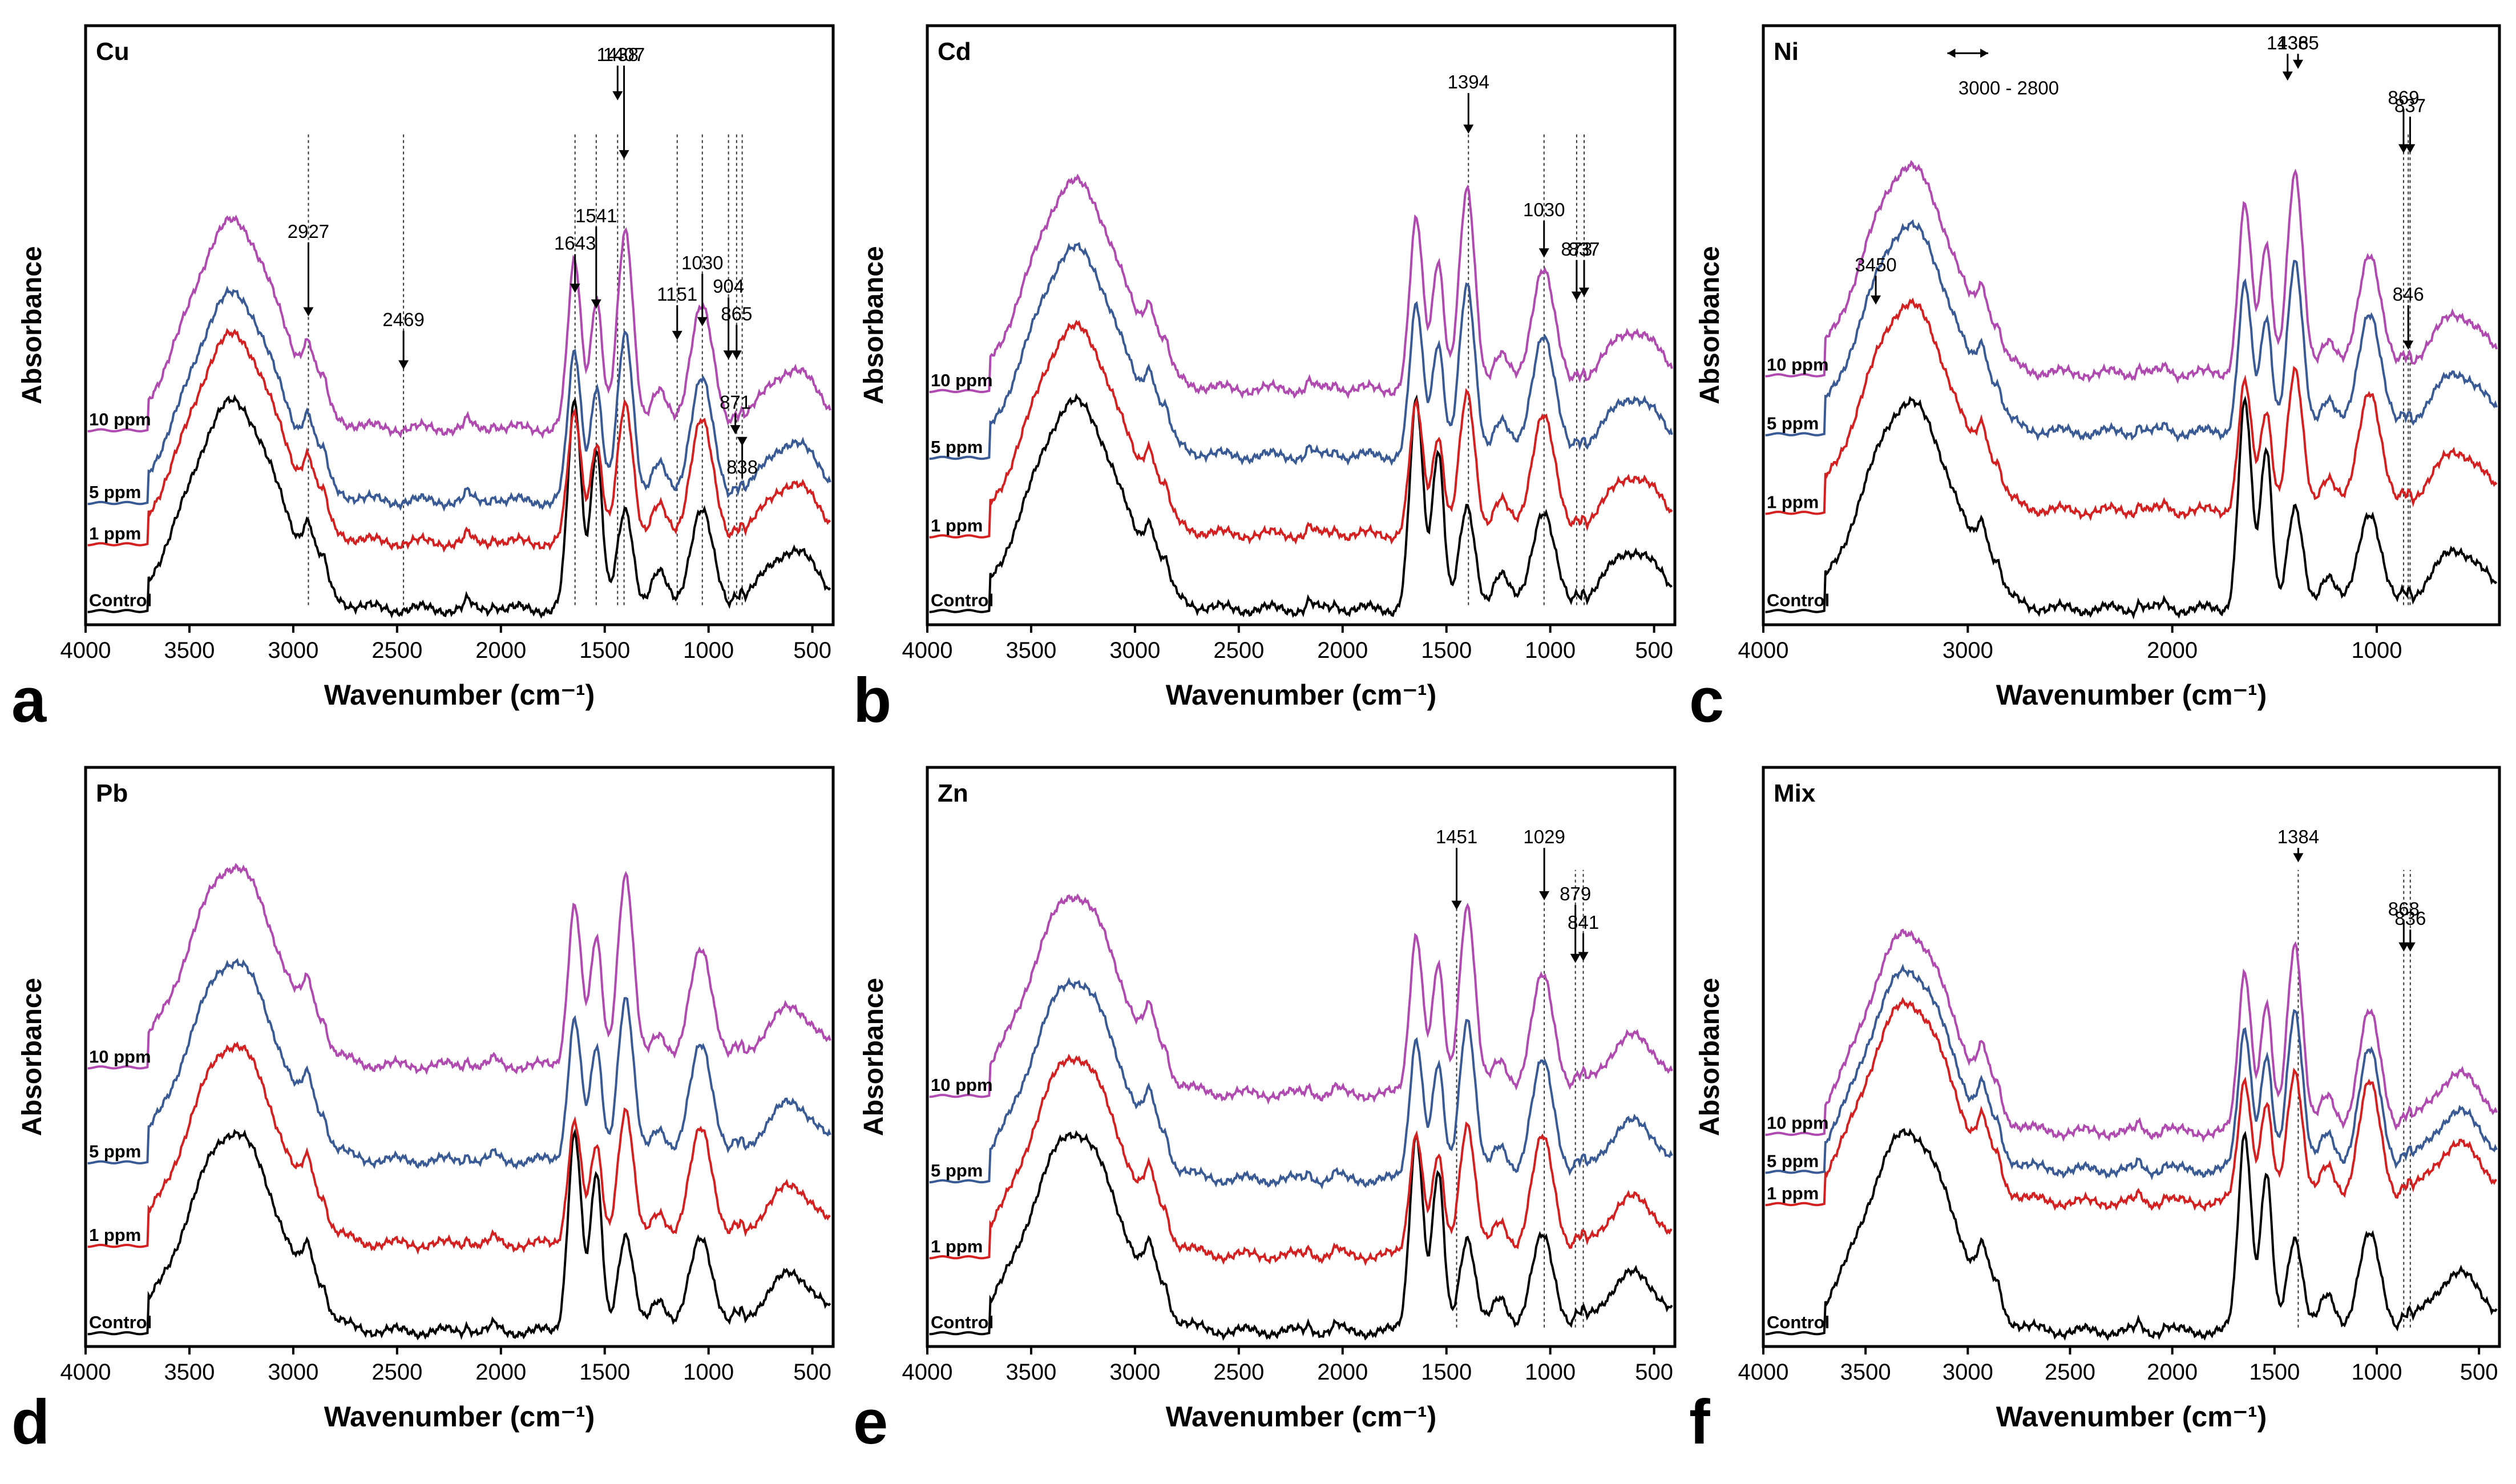 The width and height of the screenshot is (2516, 1484). Describe the element at coordinates (953, 793) in the screenshot. I see `panel-title: Zn` at that location.